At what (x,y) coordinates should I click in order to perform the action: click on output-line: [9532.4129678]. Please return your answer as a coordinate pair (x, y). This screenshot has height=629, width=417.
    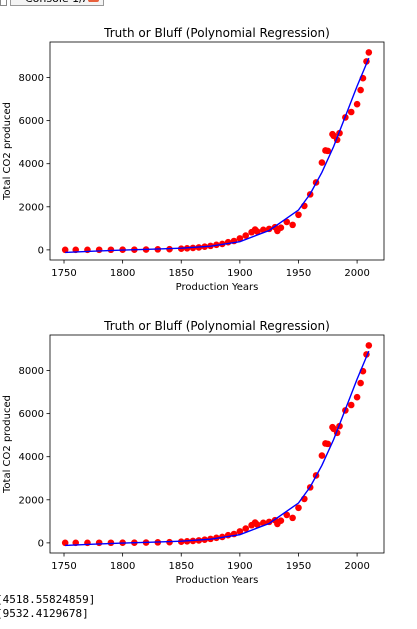
    Looking at the image, I should click on (44, 613).